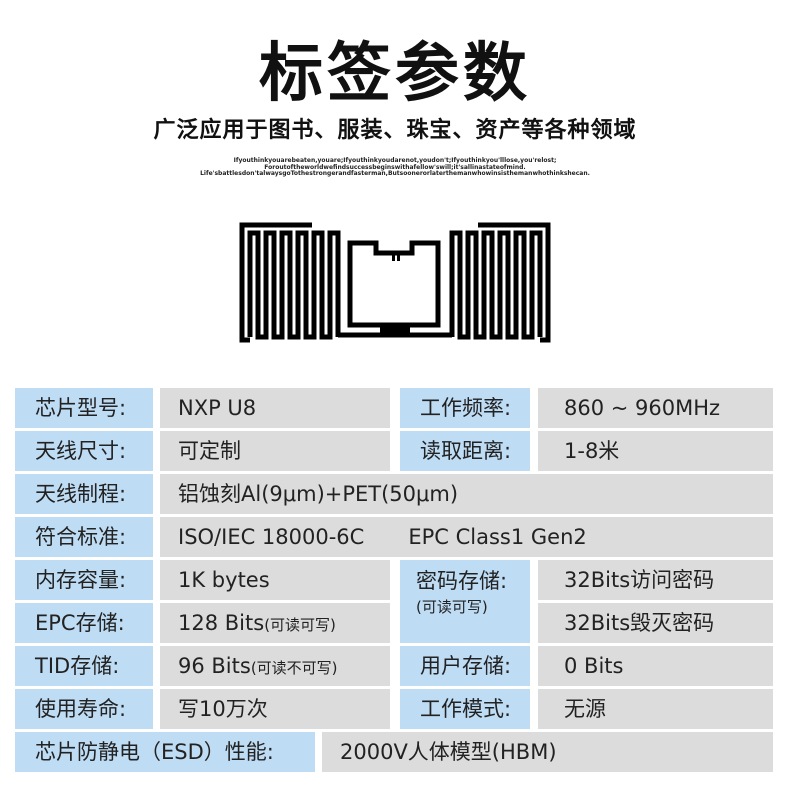 Image resolution: width=790 pixels, height=800 pixels. What do you see at coordinates (275, 580) in the screenshot?
I see `memory-value: 1K bytes` at bounding box center [275, 580].